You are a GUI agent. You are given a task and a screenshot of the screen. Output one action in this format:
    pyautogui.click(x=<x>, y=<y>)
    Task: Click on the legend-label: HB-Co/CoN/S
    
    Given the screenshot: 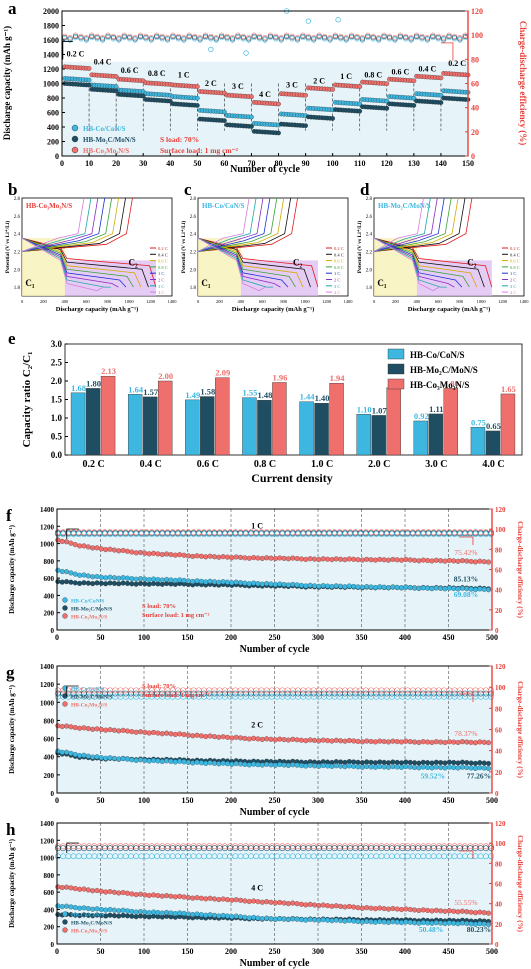 What is the action you would take?
    pyautogui.click(x=437, y=355)
    